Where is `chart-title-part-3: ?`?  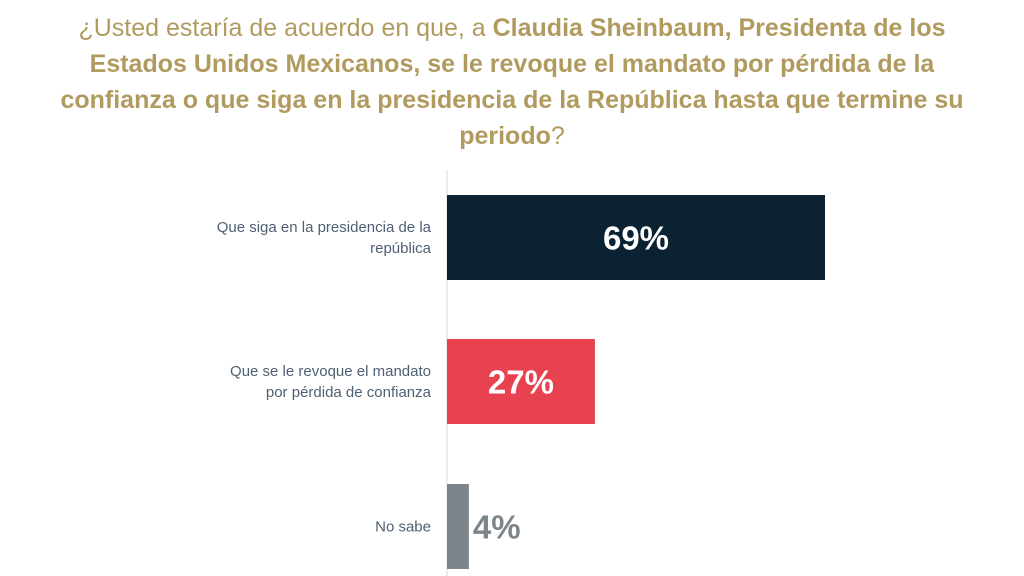
chart-title-part-3: ? is located at coordinates (557, 136).